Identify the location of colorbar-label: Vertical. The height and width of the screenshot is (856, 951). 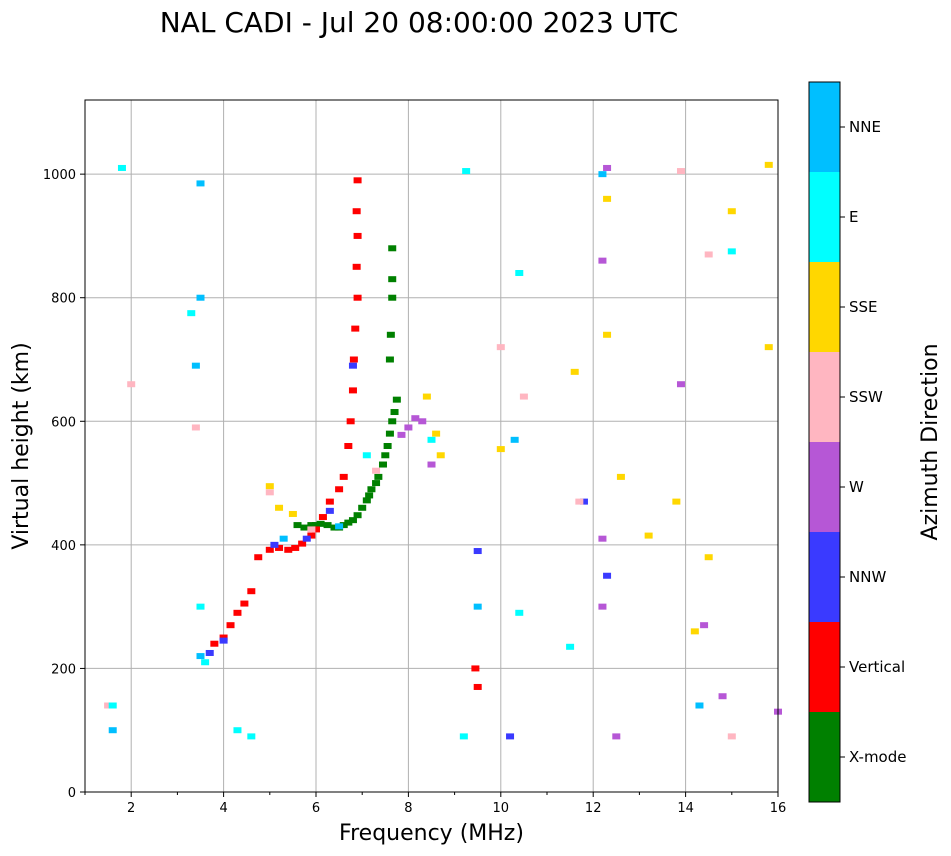
(877, 667).